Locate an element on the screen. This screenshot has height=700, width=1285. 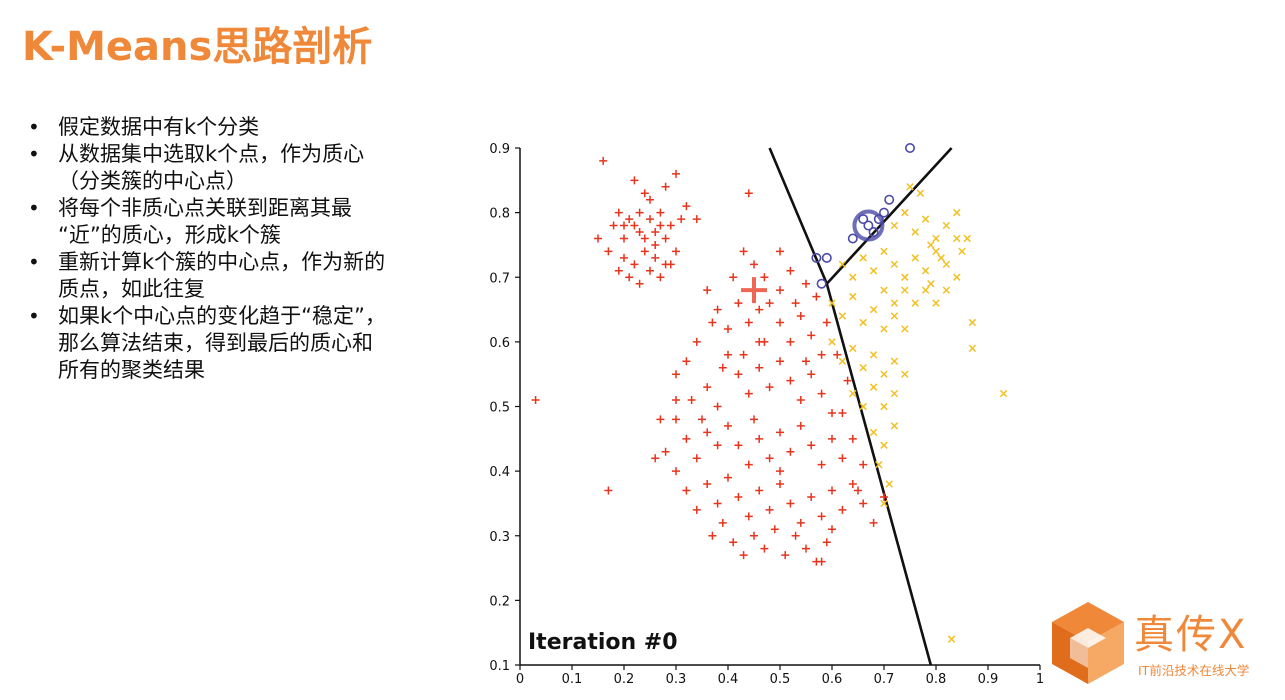
x-tick-label: 0.6 is located at coordinates (832, 679).